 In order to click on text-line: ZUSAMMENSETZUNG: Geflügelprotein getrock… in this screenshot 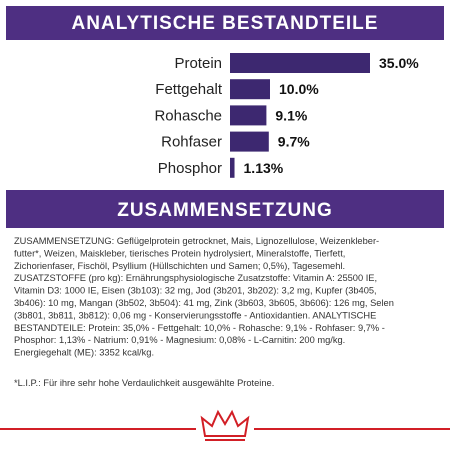, I will do `click(196, 241)`.